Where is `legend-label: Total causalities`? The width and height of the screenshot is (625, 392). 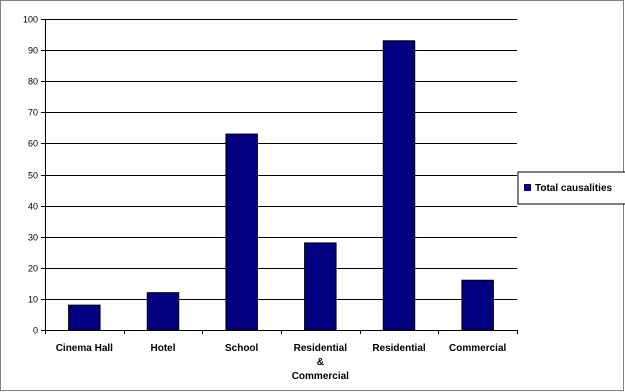
legend-label: Total causalities is located at coordinates (574, 188).